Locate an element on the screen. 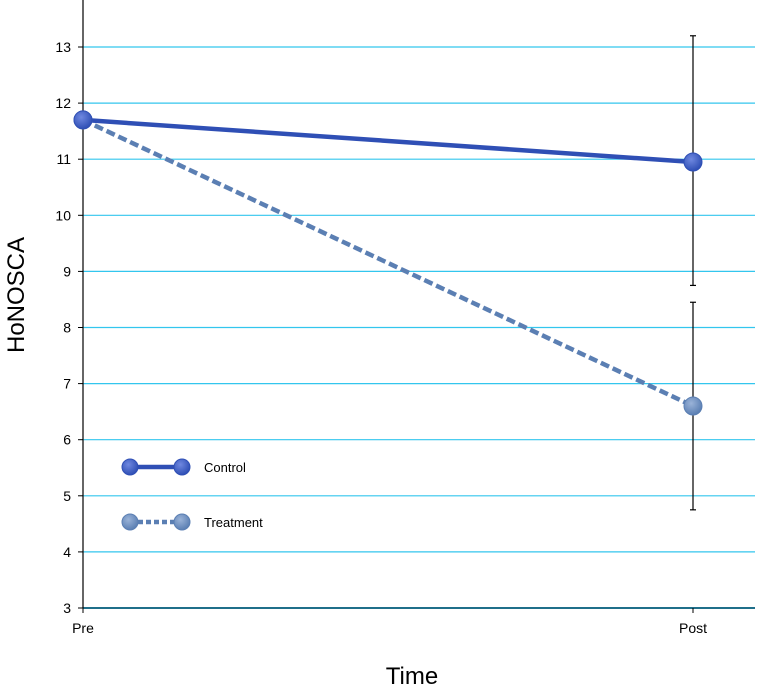 This screenshot has width=758, height=688. data-point-treatment is located at coordinates (693, 406).